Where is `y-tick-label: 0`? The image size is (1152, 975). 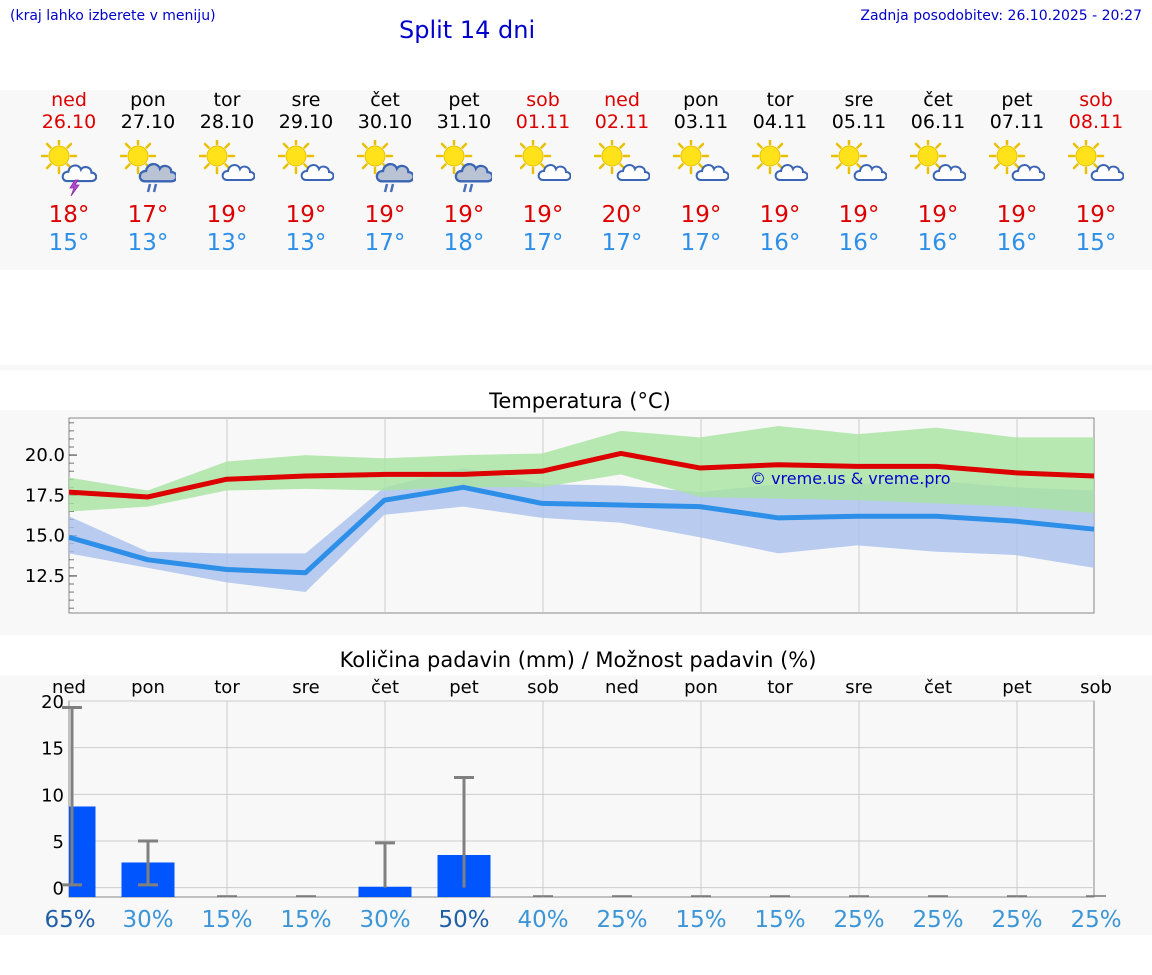
y-tick-label: 0 is located at coordinates (58, 889).